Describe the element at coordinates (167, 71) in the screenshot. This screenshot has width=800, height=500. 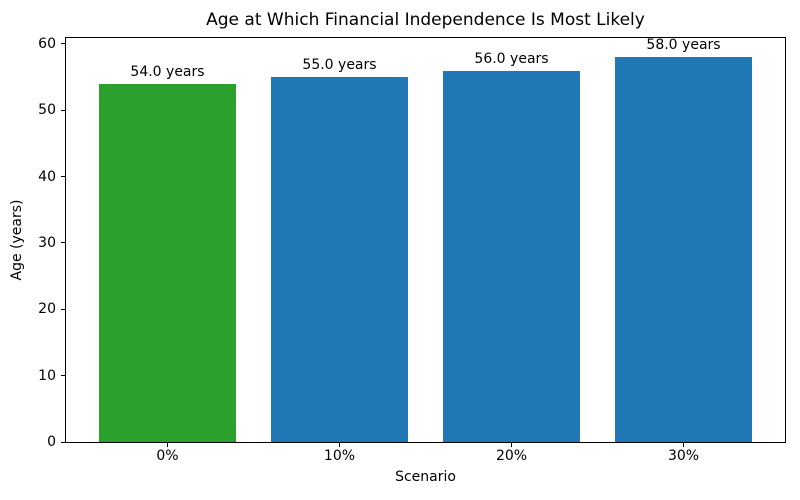
I see `bar-value-label: 54.0 years` at that location.